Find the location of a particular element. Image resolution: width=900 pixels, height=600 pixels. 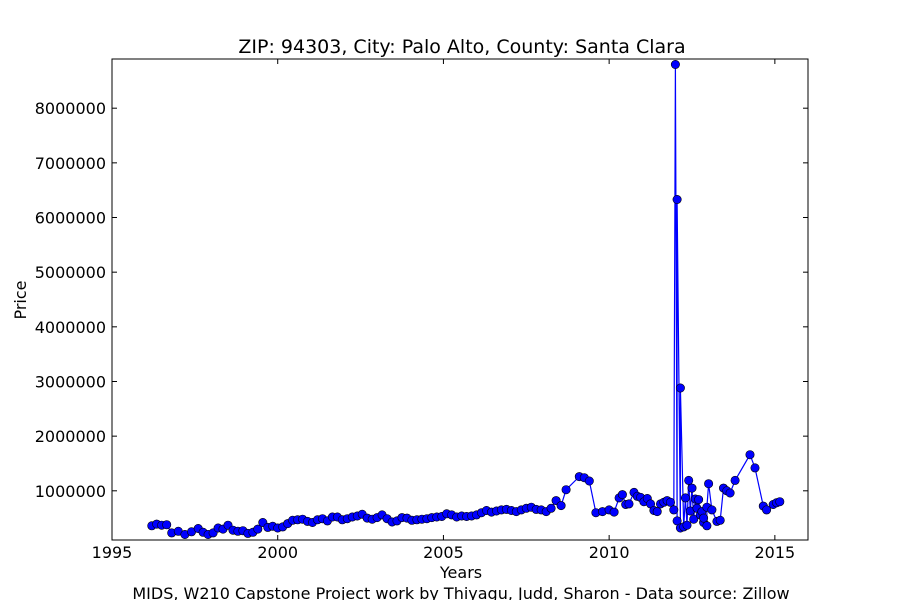

y-tick-label: 6000000 is located at coordinates (70, 218).